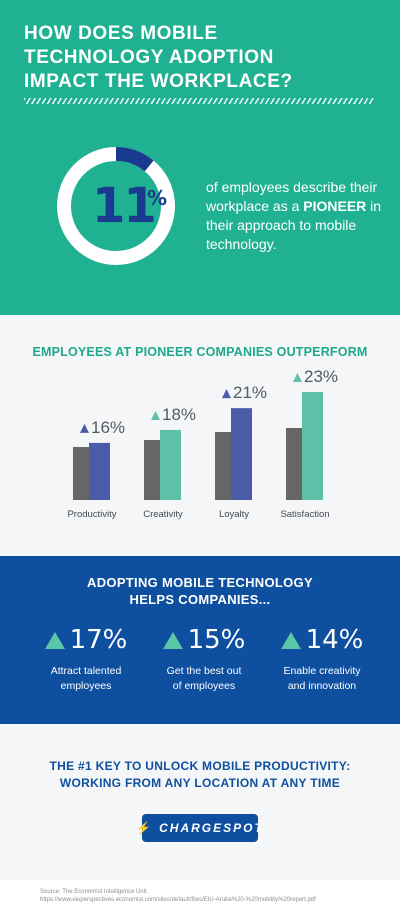 The image size is (400, 918). Describe the element at coordinates (170, 464) in the screenshot. I see `bar-pioneer-creativity` at that location.